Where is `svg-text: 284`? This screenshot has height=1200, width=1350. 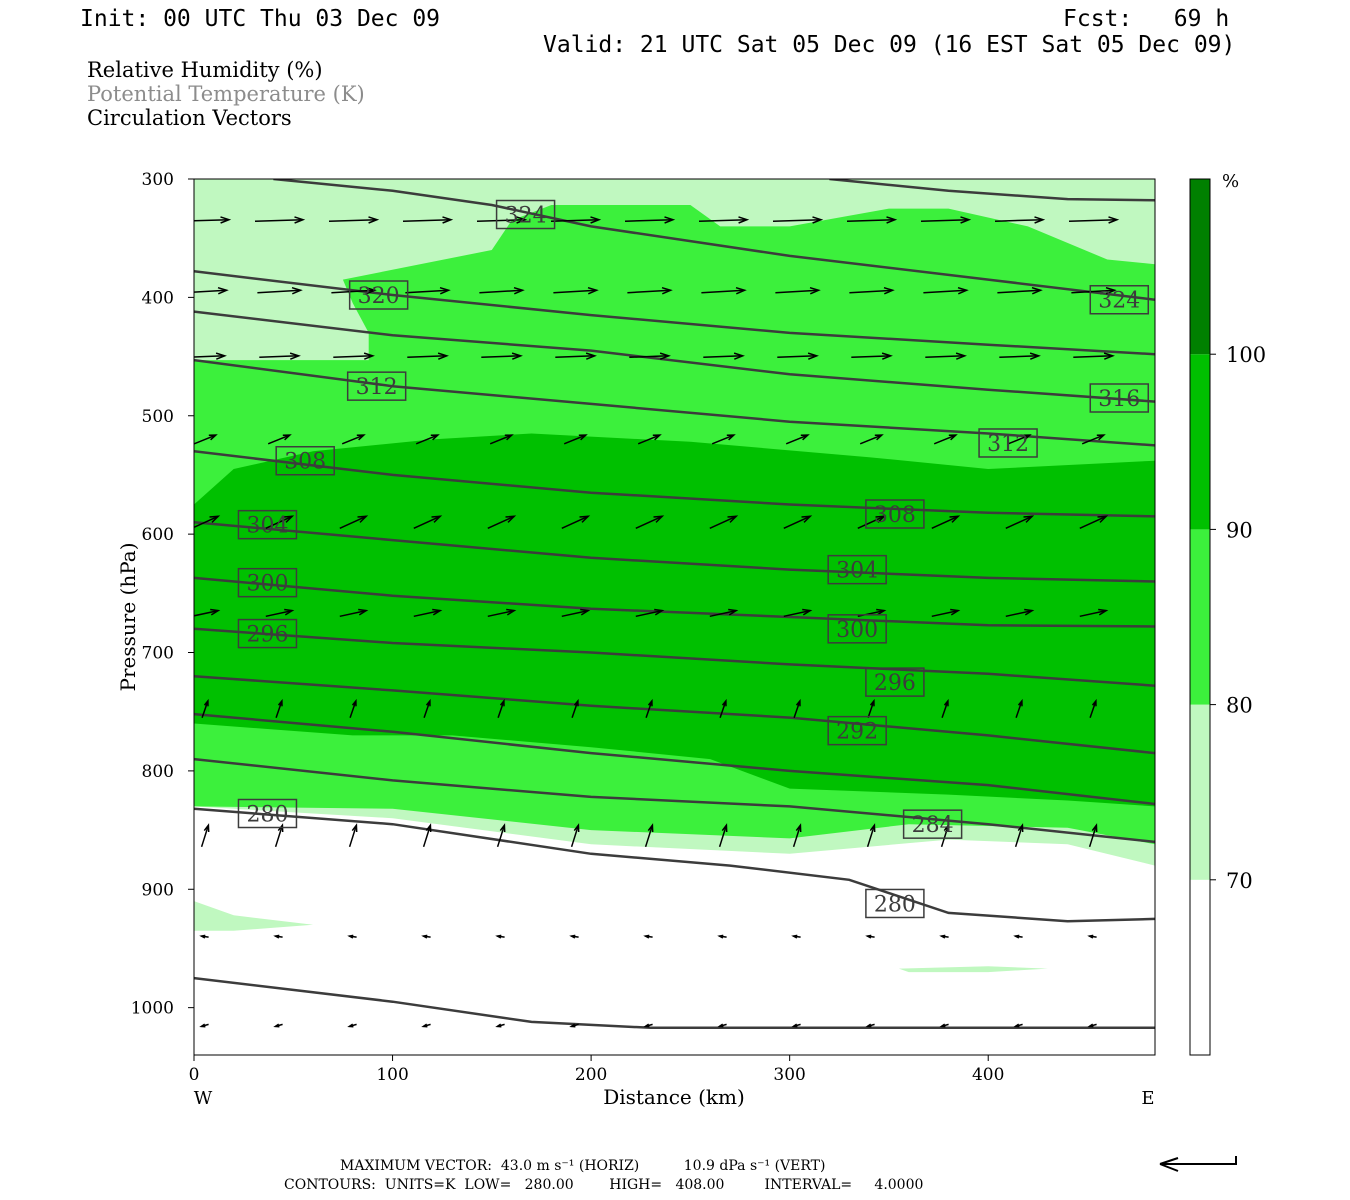
svg-text: 284 is located at coordinates (933, 825).